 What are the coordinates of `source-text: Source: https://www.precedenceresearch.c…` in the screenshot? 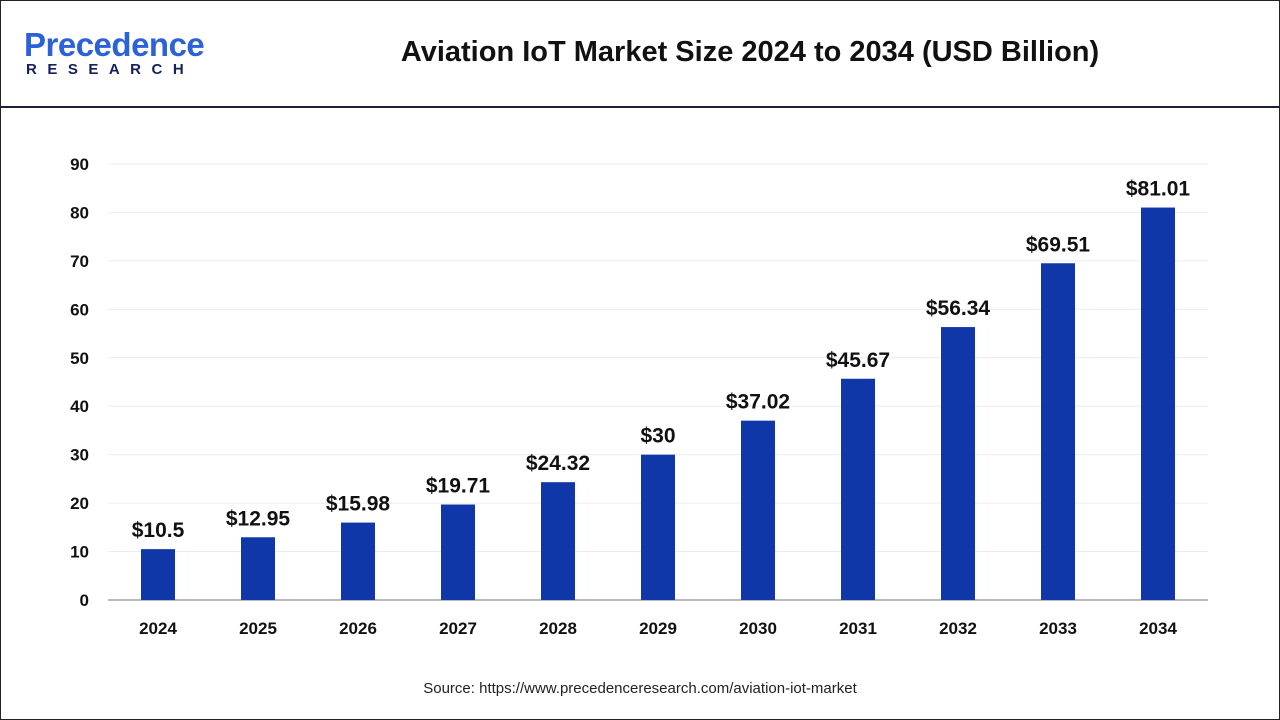 It's located at (640, 688).